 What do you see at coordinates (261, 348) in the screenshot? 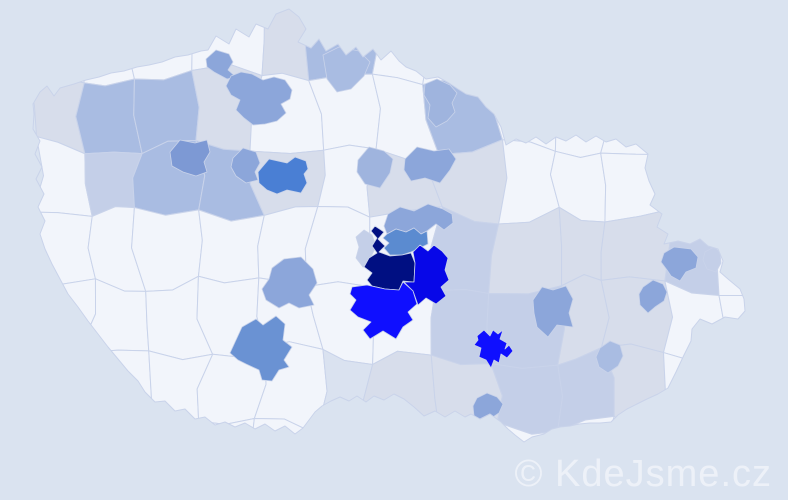
I see `district-sw-steel` at bounding box center [261, 348].